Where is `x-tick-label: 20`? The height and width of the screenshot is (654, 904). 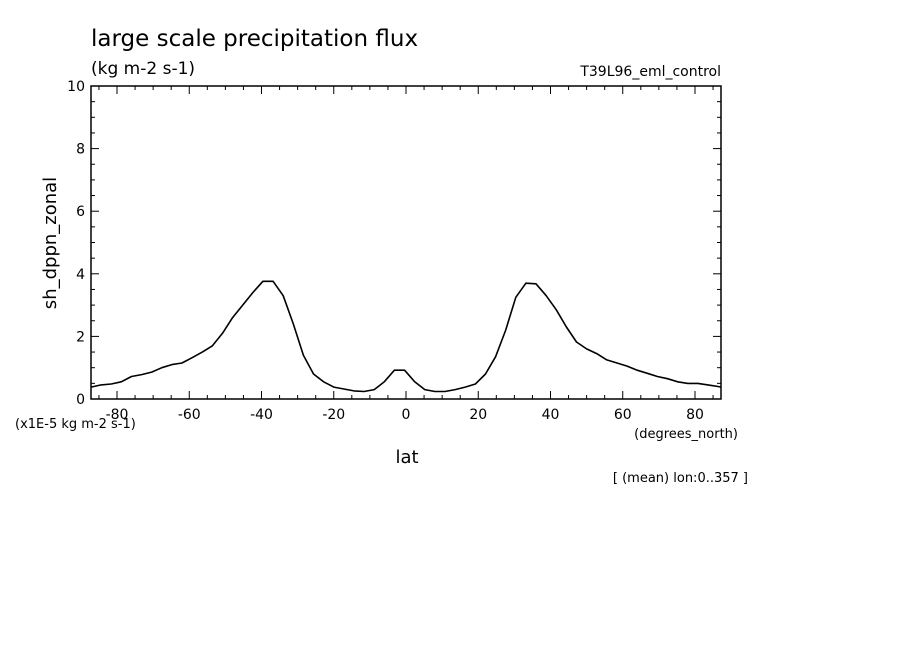 x-tick-label: 20 is located at coordinates (478, 415).